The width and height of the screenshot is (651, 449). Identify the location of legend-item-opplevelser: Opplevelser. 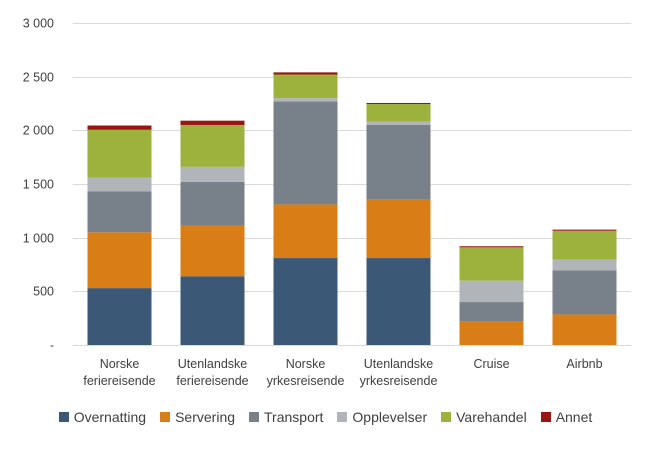
(382, 417).